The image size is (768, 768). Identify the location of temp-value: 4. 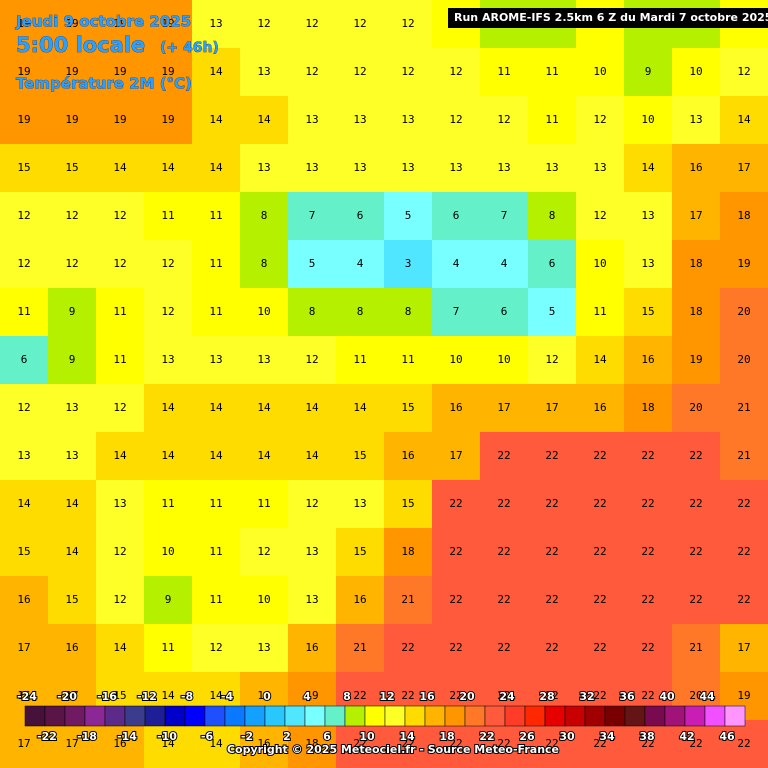
(360, 263).